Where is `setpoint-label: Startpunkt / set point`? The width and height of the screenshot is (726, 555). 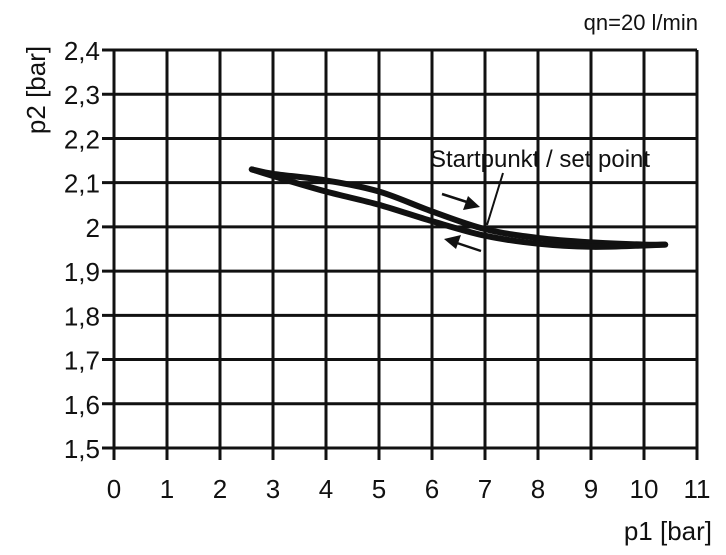 setpoint-label: Startpunkt / set point is located at coordinates (540, 159).